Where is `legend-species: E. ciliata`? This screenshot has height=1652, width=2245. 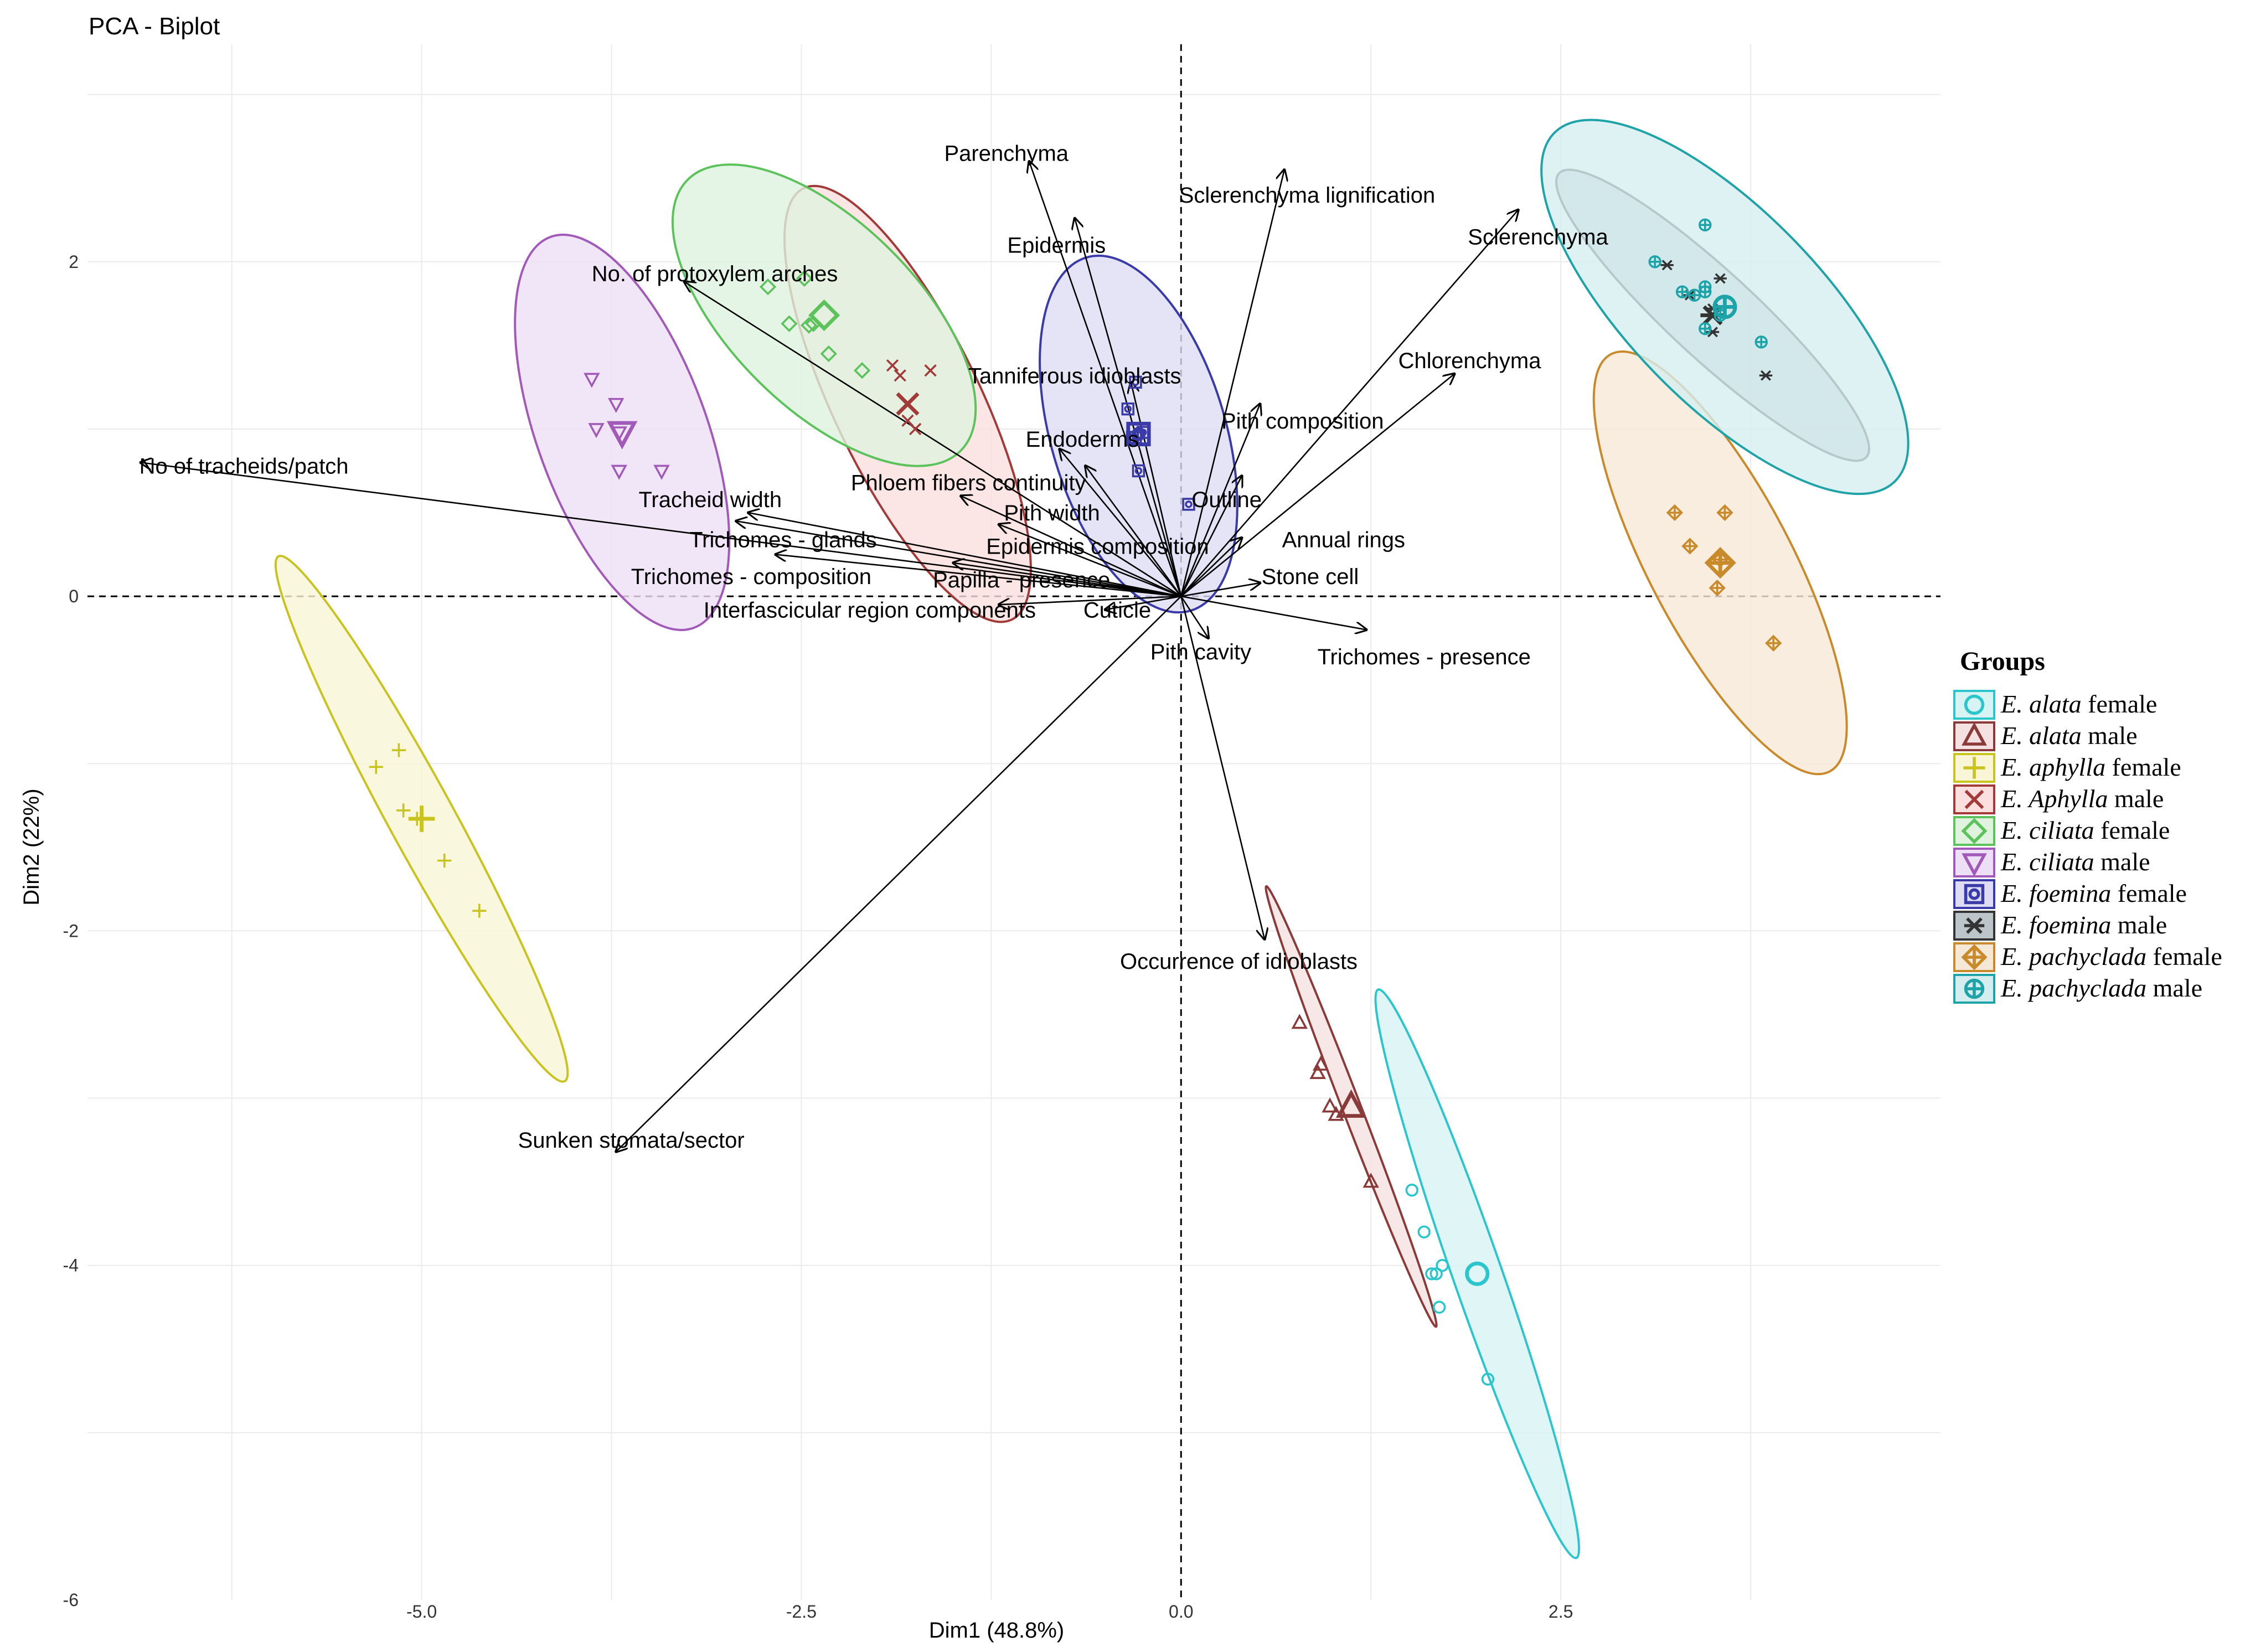
legend-species: E. ciliata is located at coordinates (2047, 830).